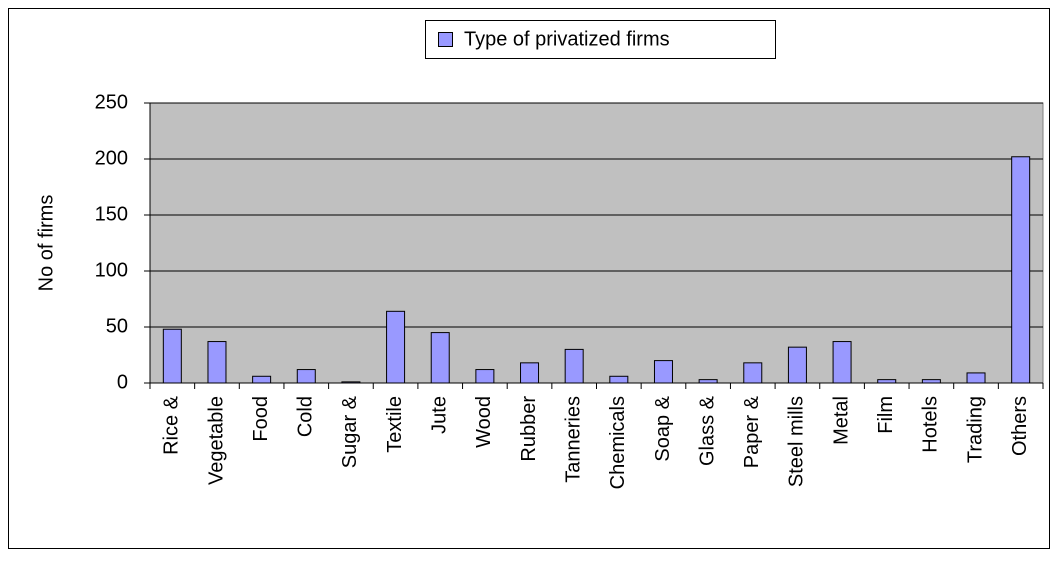 This screenshot has height=564, width=1059. What do you see at coordinates (797, 441) in the screenshot?
I see `x-tick-label: Steel mills` at bounding box center [797, 441].